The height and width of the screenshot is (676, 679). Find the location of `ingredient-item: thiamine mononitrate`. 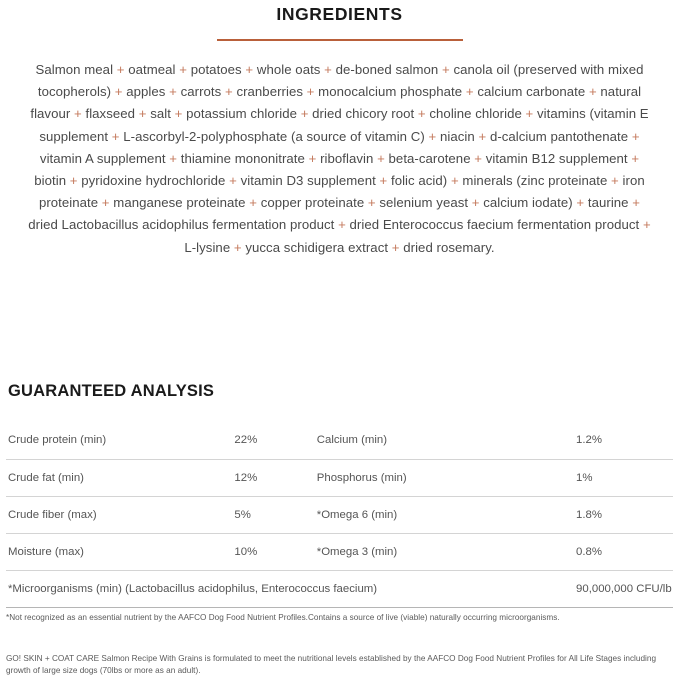

ingredient-item: thiamine mononitrate is located at coordinates (242, 158).